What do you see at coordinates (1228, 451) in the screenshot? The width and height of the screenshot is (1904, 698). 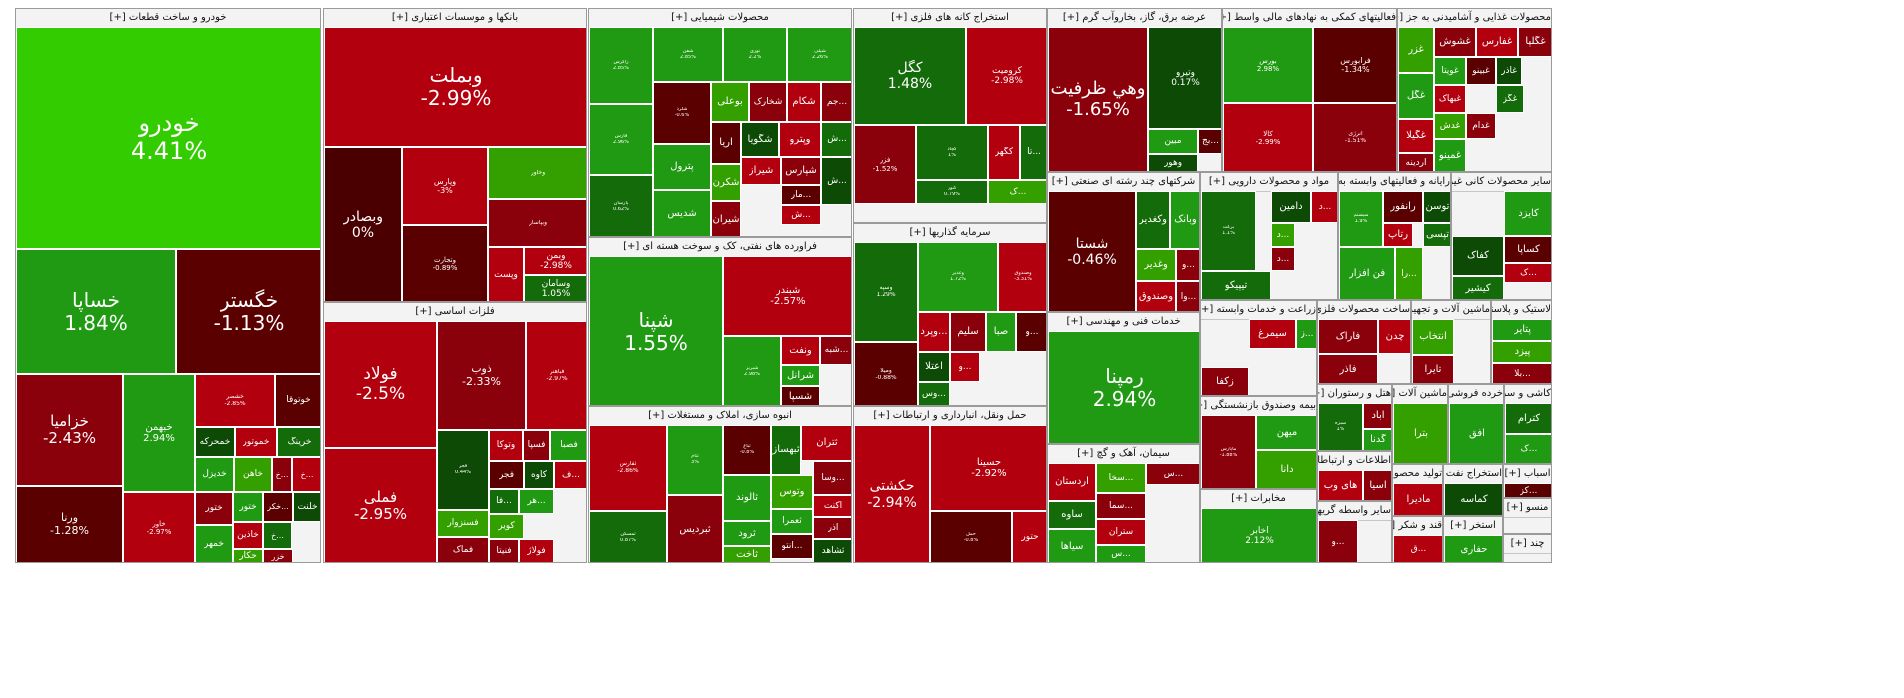 I see `stock-tile: ماپارس -1.88%` at bounding box center [1228, 451].